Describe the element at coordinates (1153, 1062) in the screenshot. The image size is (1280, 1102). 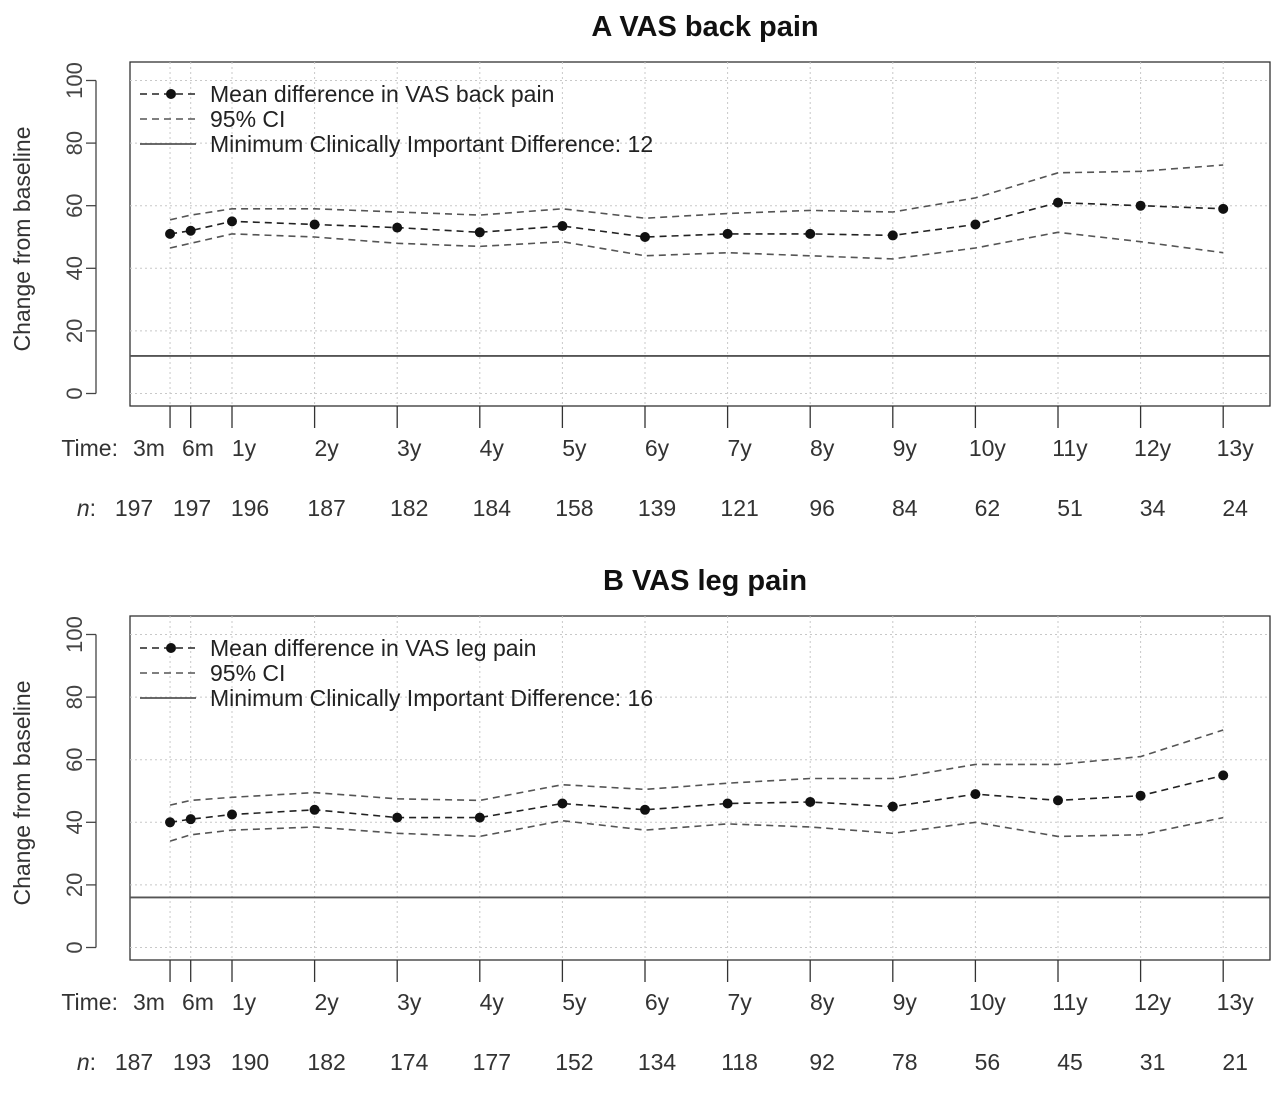
I see `n-value: 31` at that location.